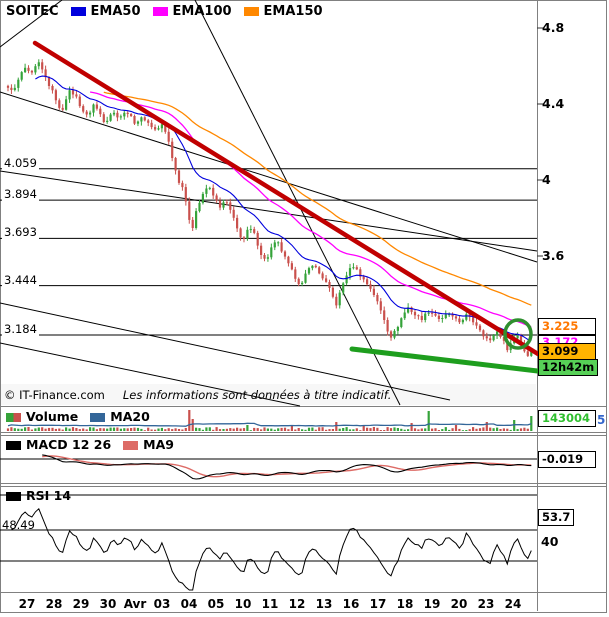  What do you see at coordinates (324, 604) in the screenshot?
I see `x-axis-label: 13` at bounding box center [324, 604].